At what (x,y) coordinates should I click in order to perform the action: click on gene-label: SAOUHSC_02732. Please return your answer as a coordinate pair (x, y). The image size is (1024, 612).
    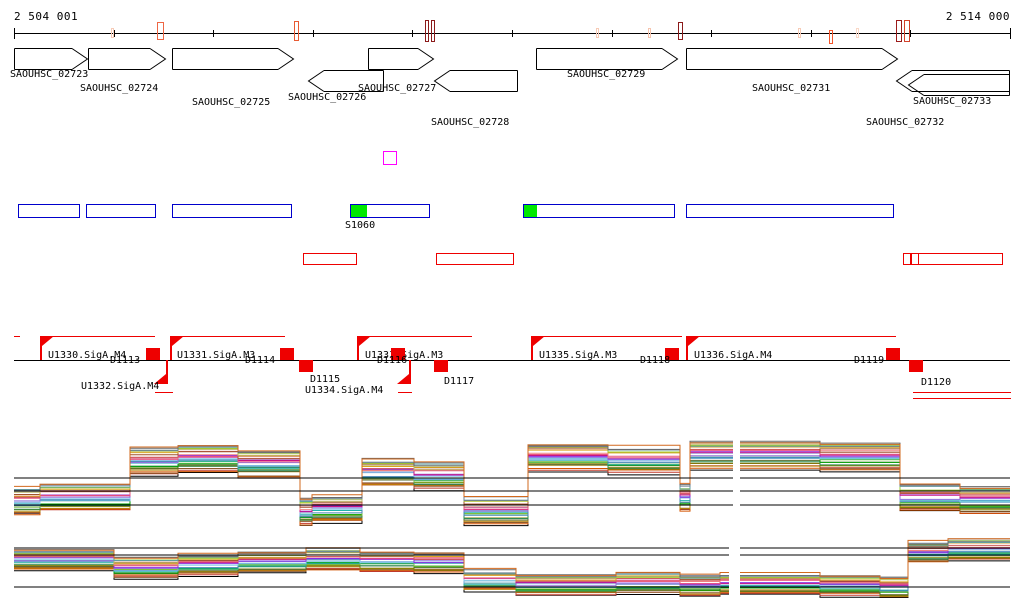
    Looking at the image, I should click on (905, 122).